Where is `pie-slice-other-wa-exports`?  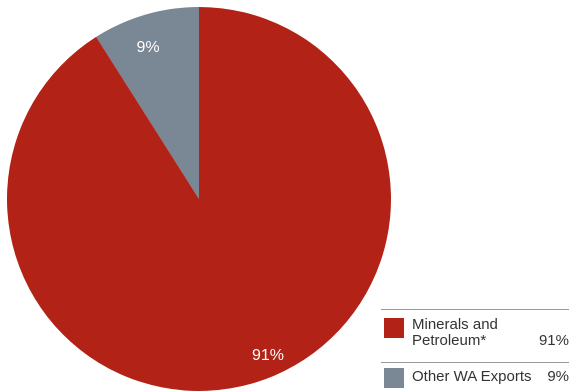 pie-slice-other-wa-exports is located at coordinates (147, 103).